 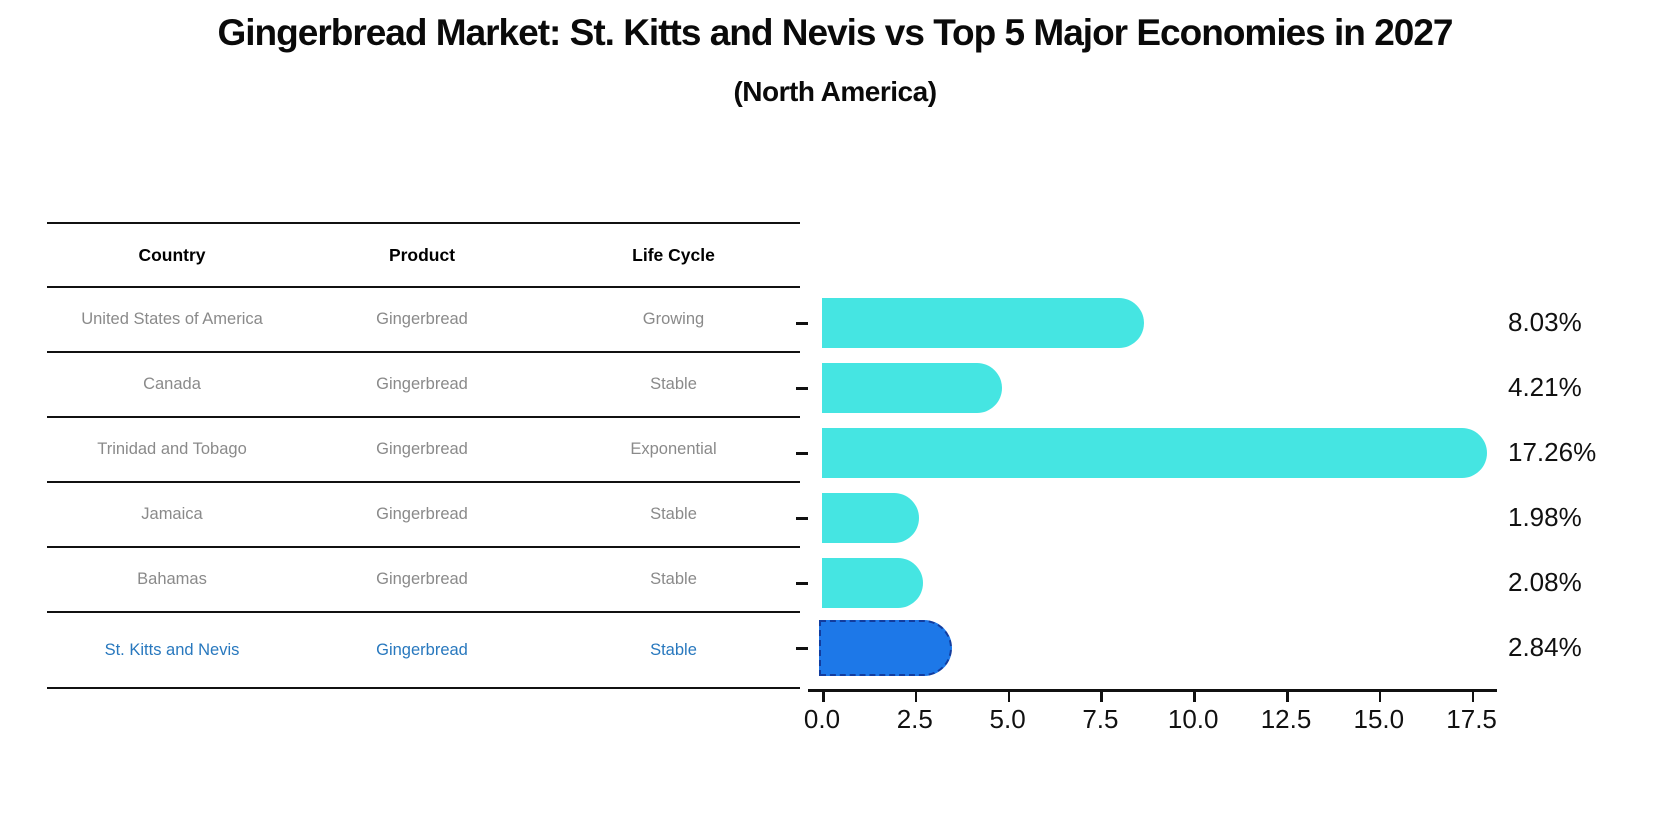 I want to click on country-cell: Canada, so click(x=172, y=384).